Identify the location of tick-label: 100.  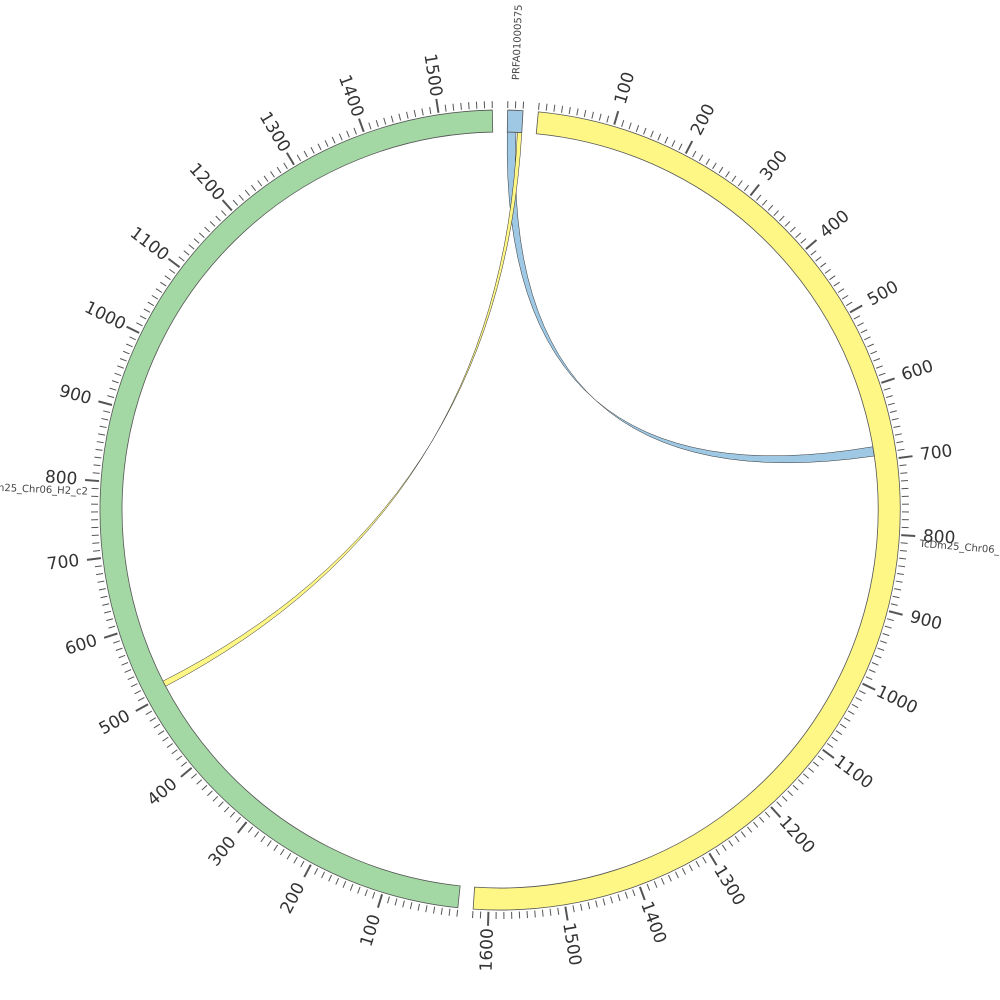
(625, 88).